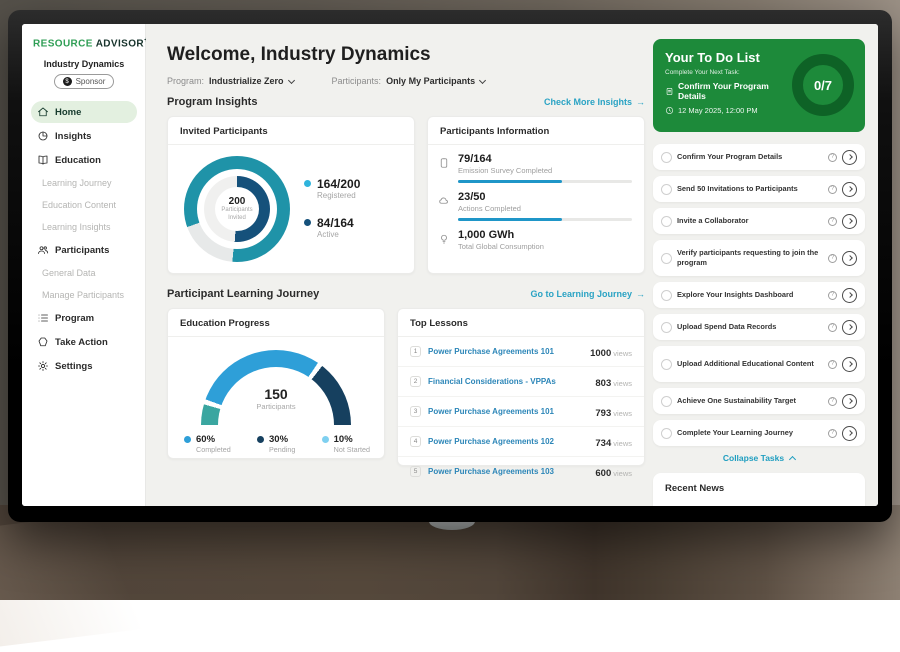  Describe the element at coordinates (84, 273) in the screenshot. I see `sidebar-item-general-data: General Data` at that location.